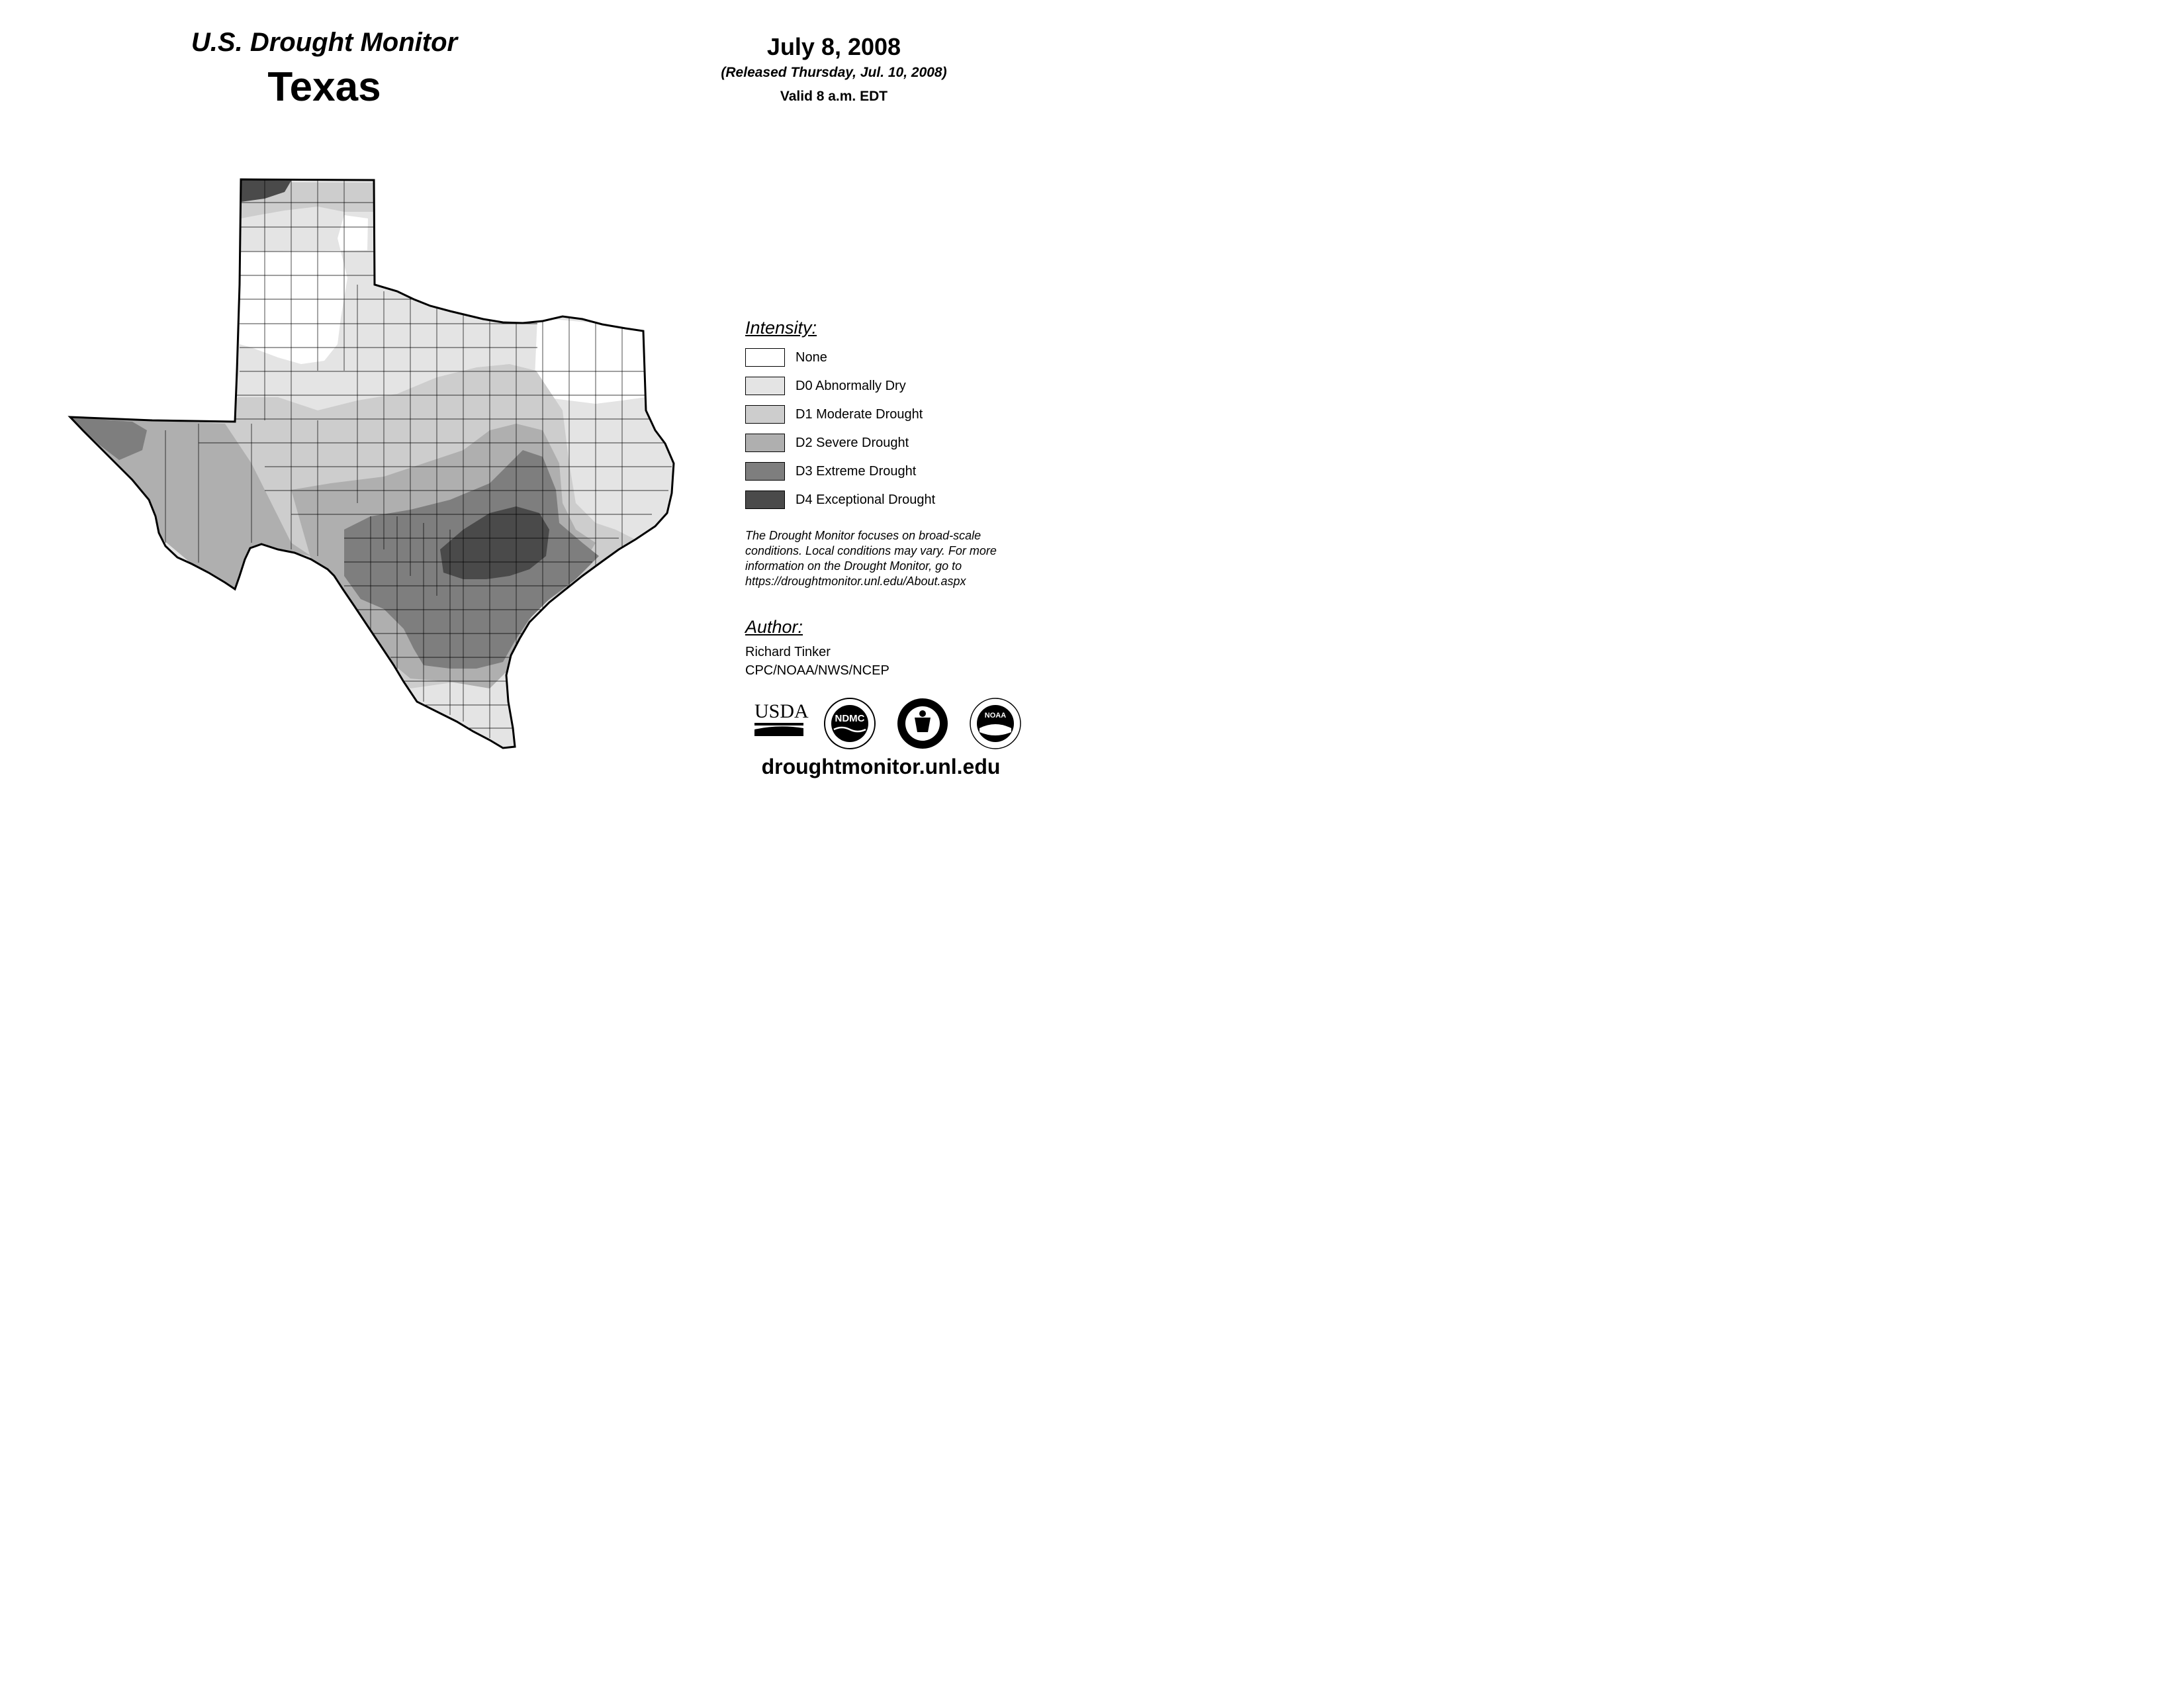 The width and height of the screenshot is (2184, 1688). Describe the element at coordinates (435, 465) in the screenshot. I see `county-lines-horizontal` at that location.